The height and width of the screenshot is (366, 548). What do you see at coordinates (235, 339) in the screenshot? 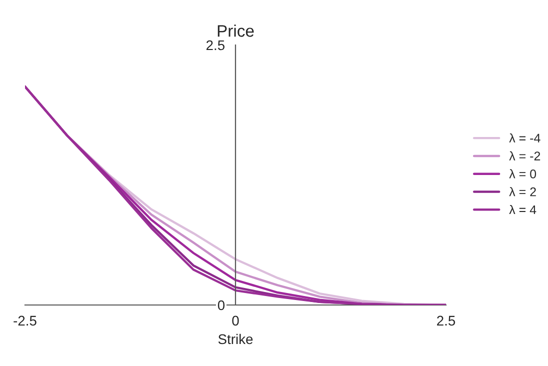
I see `x-axis-title: Strike` at bounding box center [235, 339].